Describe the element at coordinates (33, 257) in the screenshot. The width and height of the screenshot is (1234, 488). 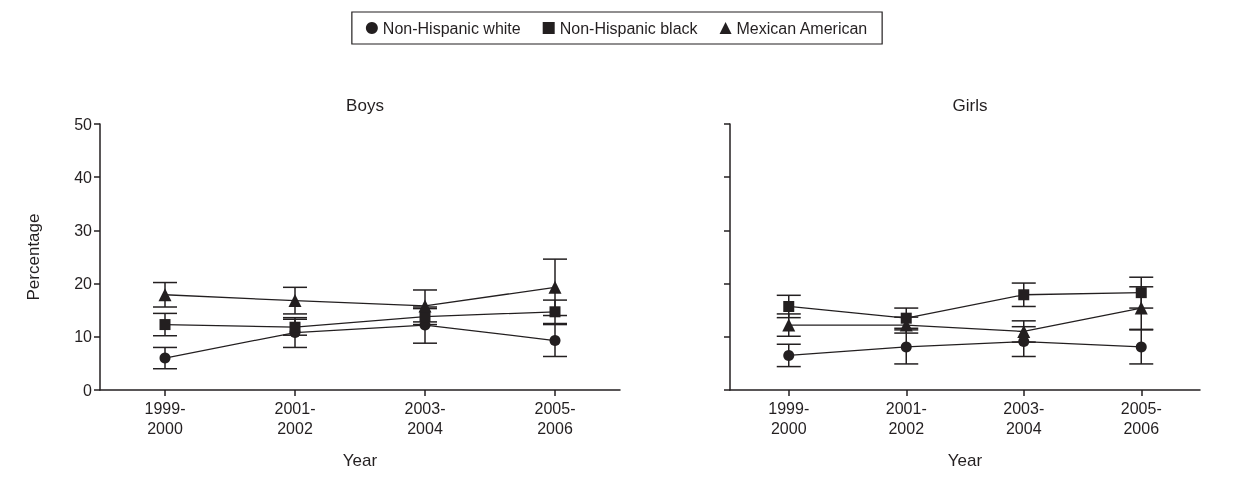
I see `y-axis-title: Percentage` at that location.